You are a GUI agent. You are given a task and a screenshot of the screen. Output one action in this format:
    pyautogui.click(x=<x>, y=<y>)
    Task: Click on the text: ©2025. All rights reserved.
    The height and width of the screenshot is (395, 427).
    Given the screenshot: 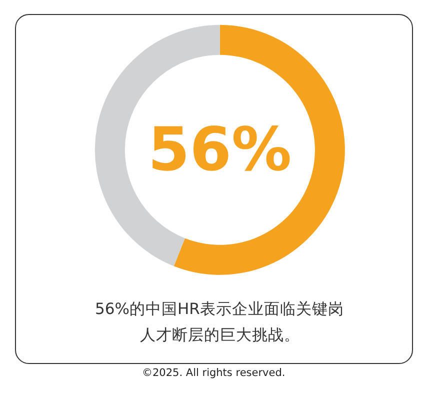 What is the action you would take?
    pyautogui.click(x=214, y=373)
    